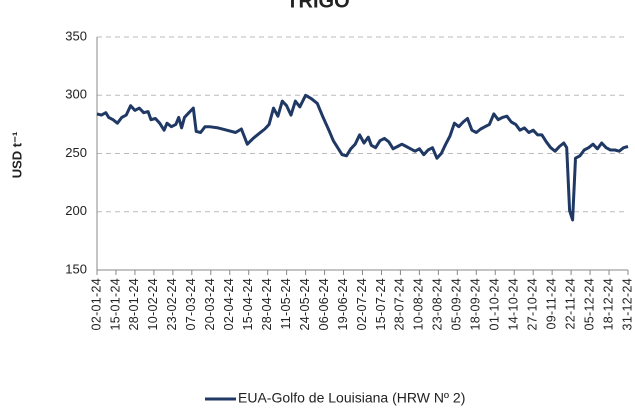 This screenshot has width=635, height=414. What do you see at coordinates (351, 398) in the screenshot?
I see `legend-label: EUA-Golfo de Louisiana (HRW Nº 2)` at bounding box center [351, 398].